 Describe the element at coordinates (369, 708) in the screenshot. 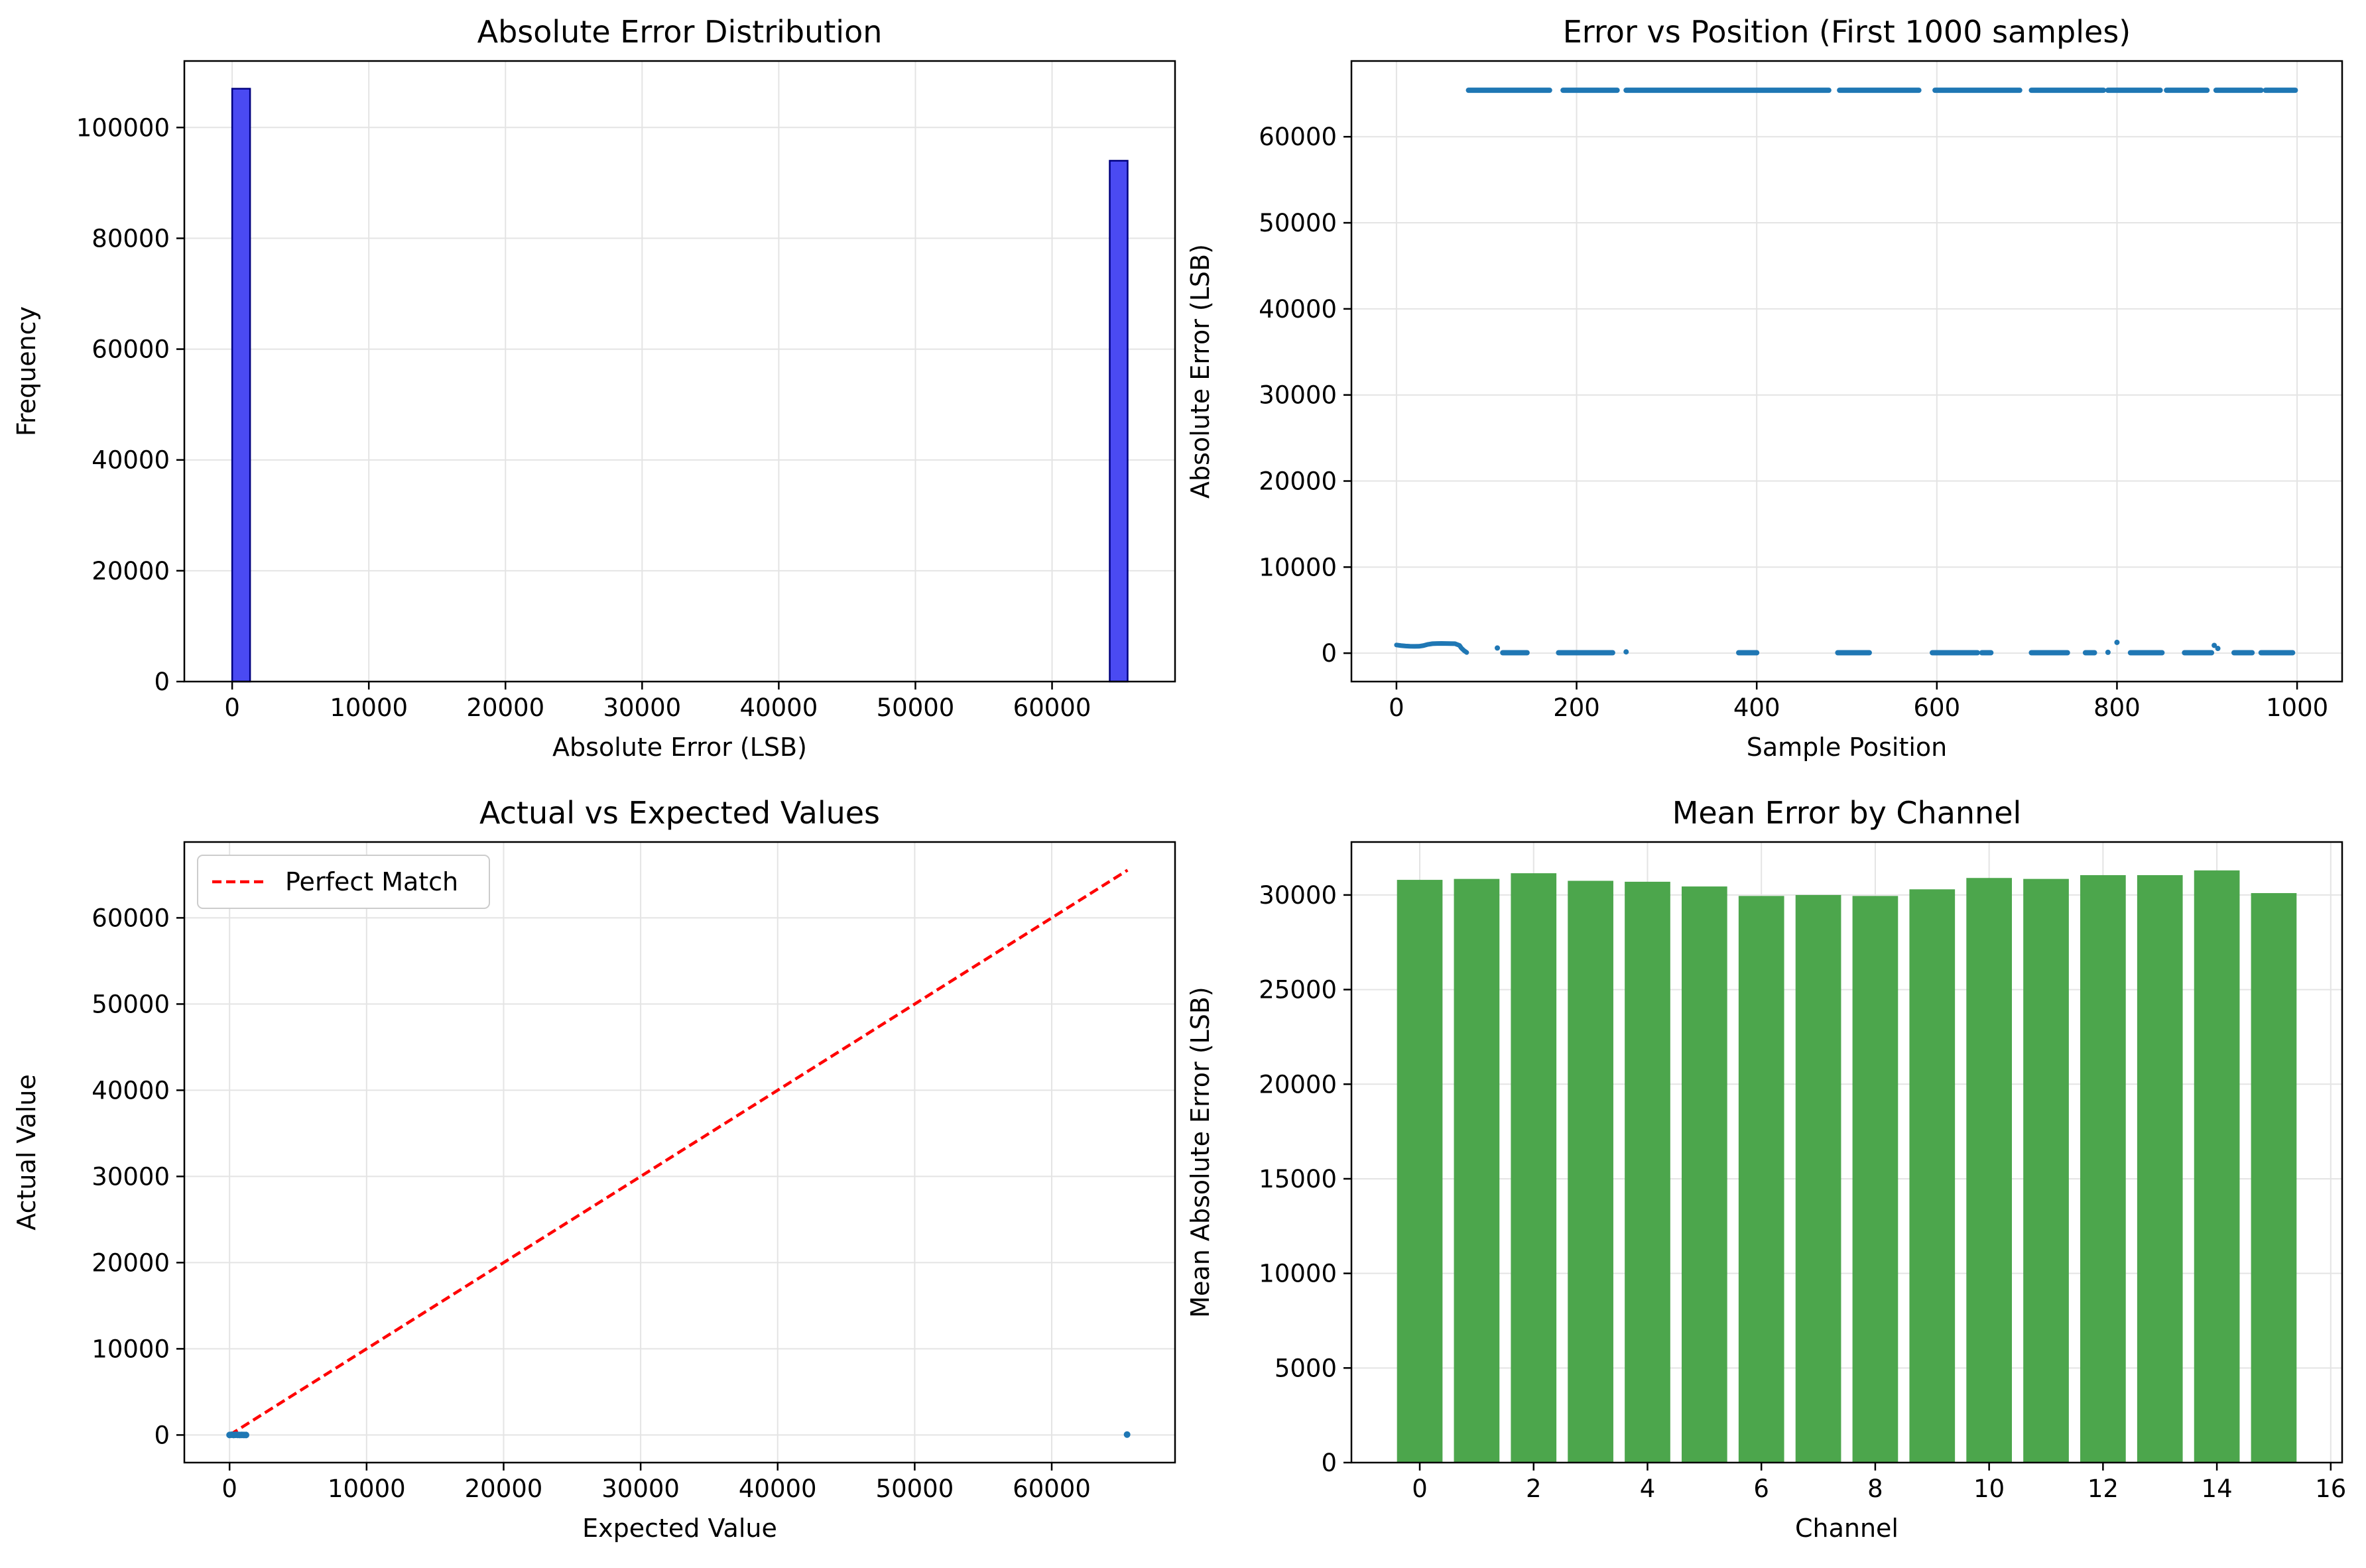

I see `x-tick-label: 10000` at that location.